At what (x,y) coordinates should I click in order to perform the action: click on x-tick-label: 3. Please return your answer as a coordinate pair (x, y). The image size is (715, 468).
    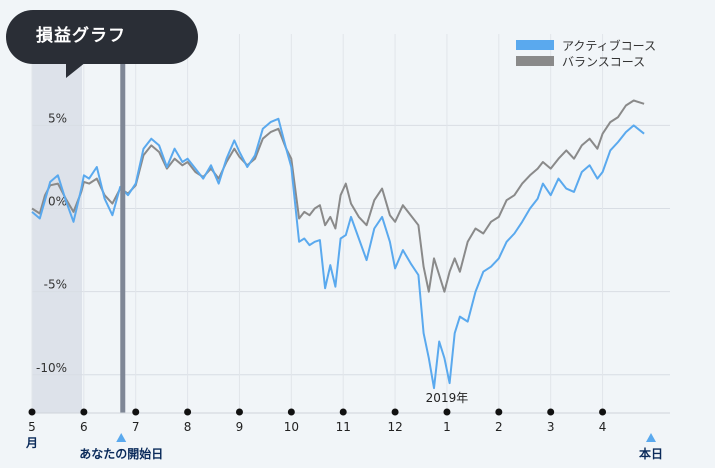
    Looking at the image, I should click on (551, 427).